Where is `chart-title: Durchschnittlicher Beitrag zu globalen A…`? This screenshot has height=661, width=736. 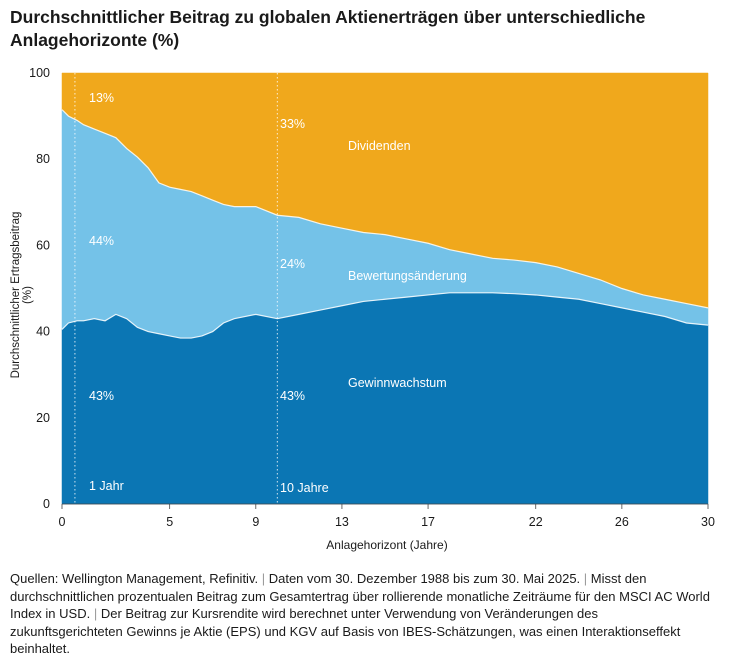
chart-title: Durchschnittlicher Beitrag zu globalen A… is located at coordinates (328, 28).